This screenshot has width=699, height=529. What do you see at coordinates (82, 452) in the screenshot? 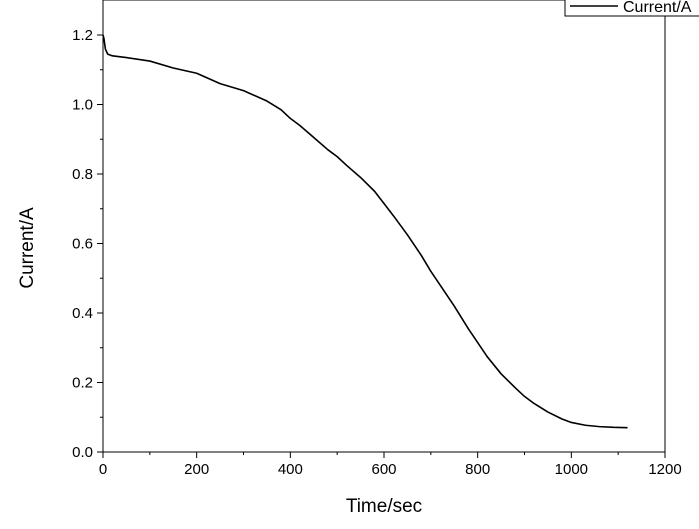
I see `y-tick-label: 0.0` at bounding box center [82, 452].